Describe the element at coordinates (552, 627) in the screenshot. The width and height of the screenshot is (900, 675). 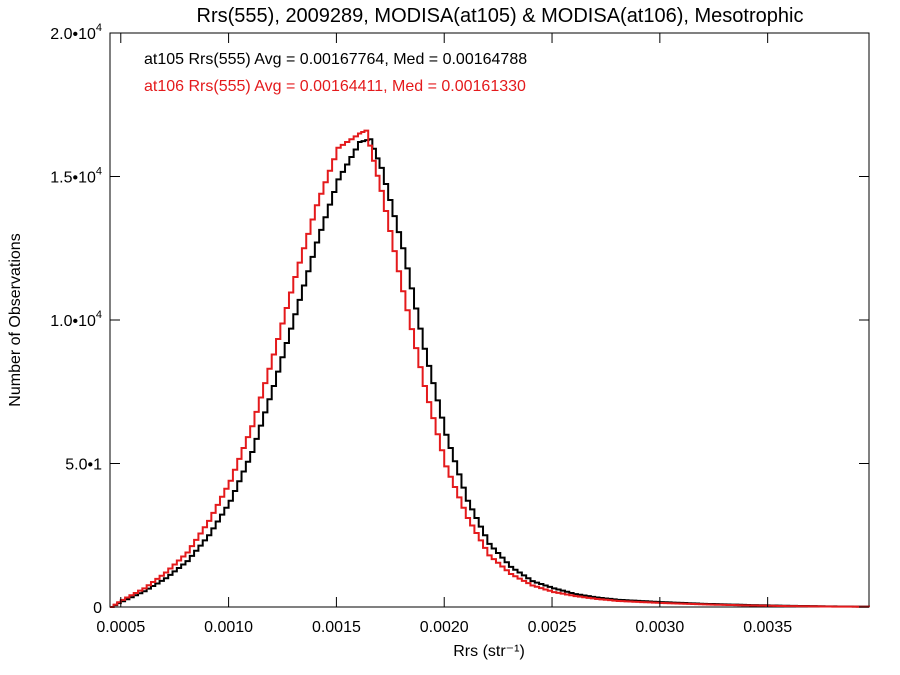
I see `x-tick-label: 0.0025` at that location.